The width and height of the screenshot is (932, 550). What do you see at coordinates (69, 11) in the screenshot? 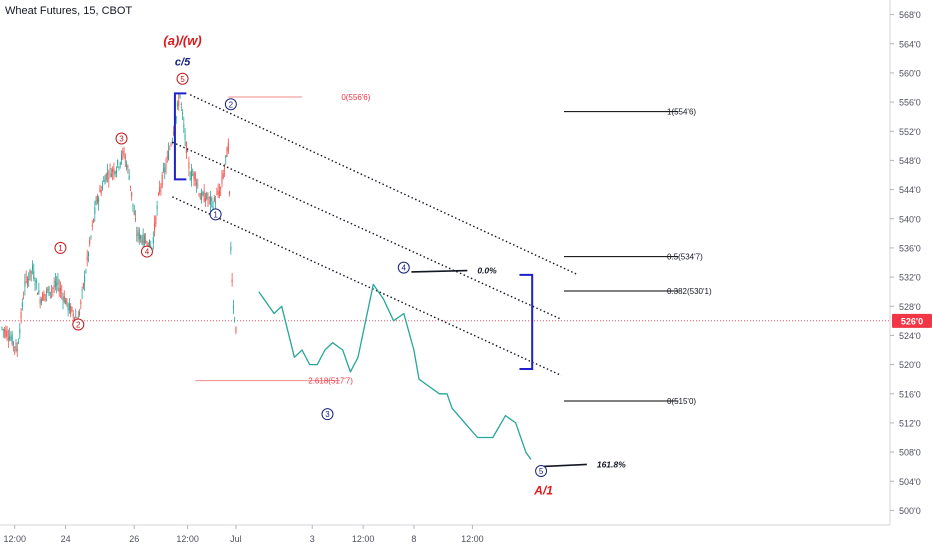
I see `chart-title: Wheat Futures, 15, CBOT` at bounding box center [69, 11].